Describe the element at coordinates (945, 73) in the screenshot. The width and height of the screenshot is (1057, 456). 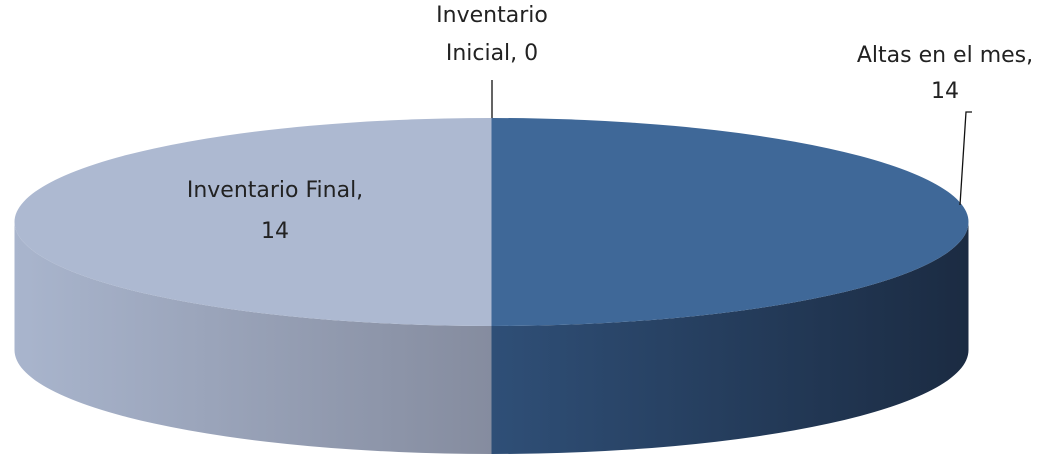
I see `data-label: Altas en el mes, 14` at that location.